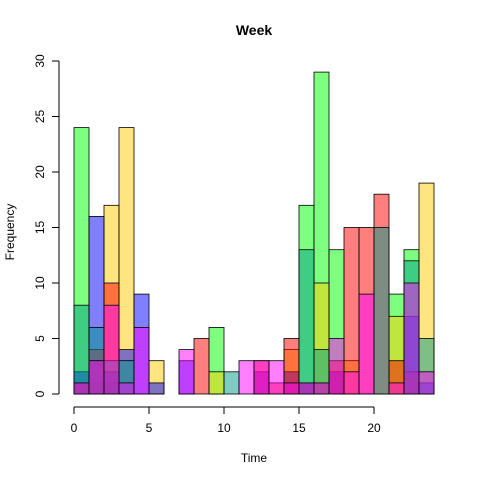  Describe the element at coordinates (226, 420) in the screenshot. I see `x-axis: 0 5 10 15 20` at that location.